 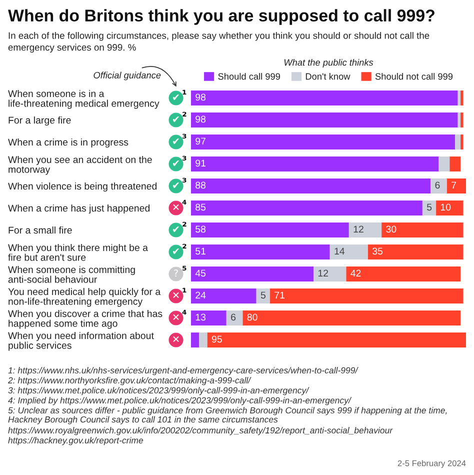 I want to click on y-tick-label: When a crime is in progress, so click(x=68, y=143).